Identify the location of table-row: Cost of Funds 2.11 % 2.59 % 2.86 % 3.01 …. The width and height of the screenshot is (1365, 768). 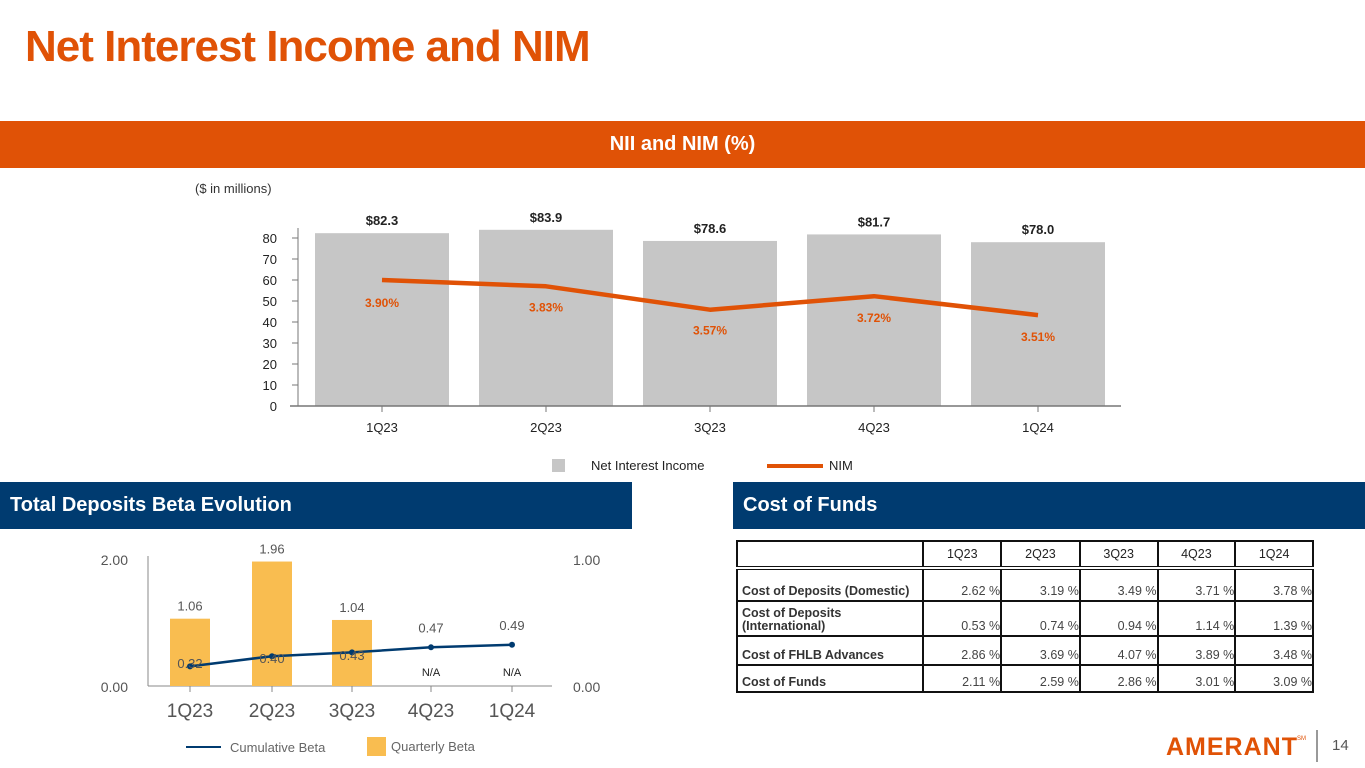
(1024, 678).